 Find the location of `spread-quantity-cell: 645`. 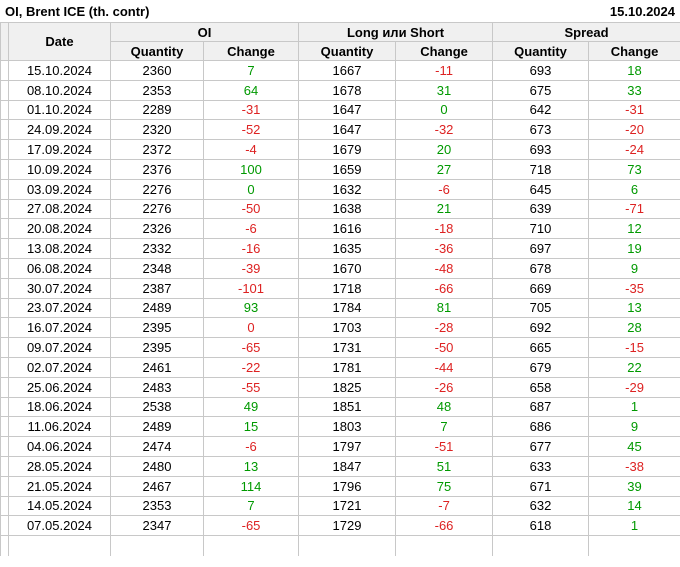

spread-quantity-cell: 645 is located at coordinates (541, 189).